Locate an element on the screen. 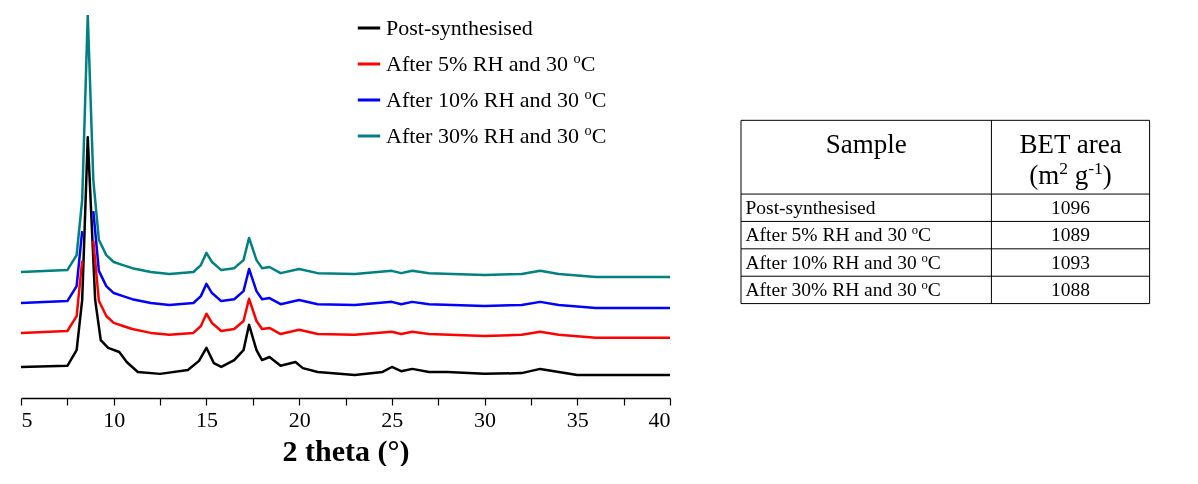 The height and width of the screenshot is (484, 1198). category-label: After 5% RH and 30 $^{o}$C is located at coordinates (838, 234).